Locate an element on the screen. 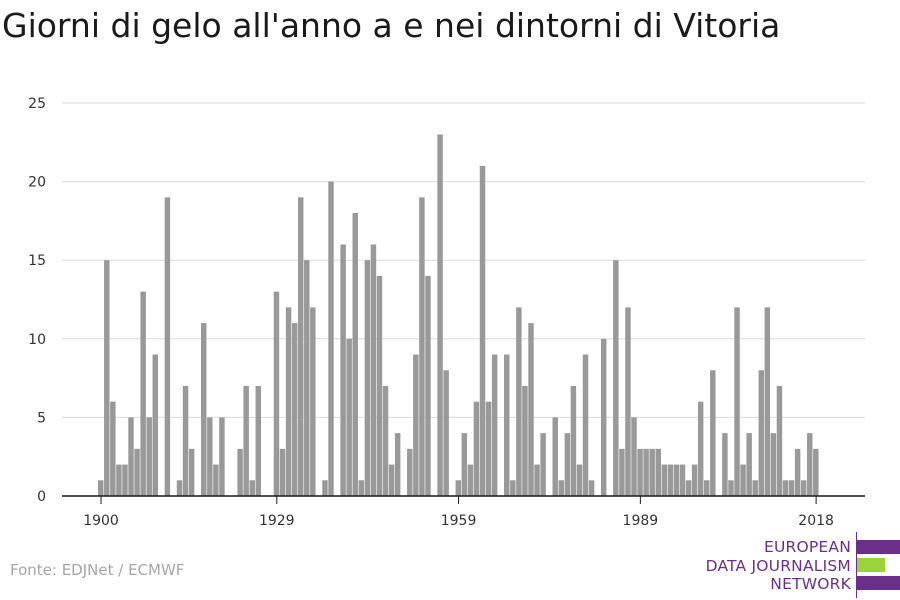 The height and width of the screenshot is (600, 900). bar-1947 is located at coordinates (385, 440).